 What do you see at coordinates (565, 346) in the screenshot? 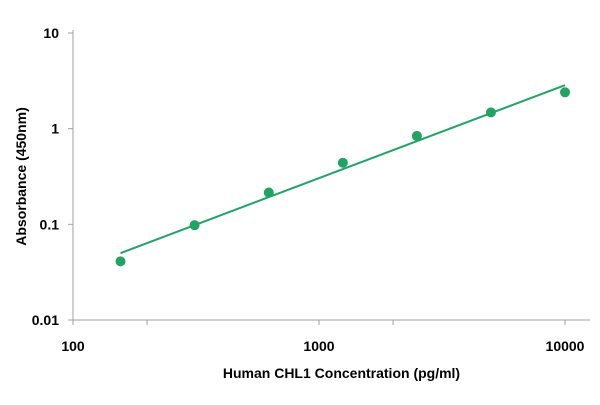
I see `x-tick-label: 10000` at bounding box center [565, 346].